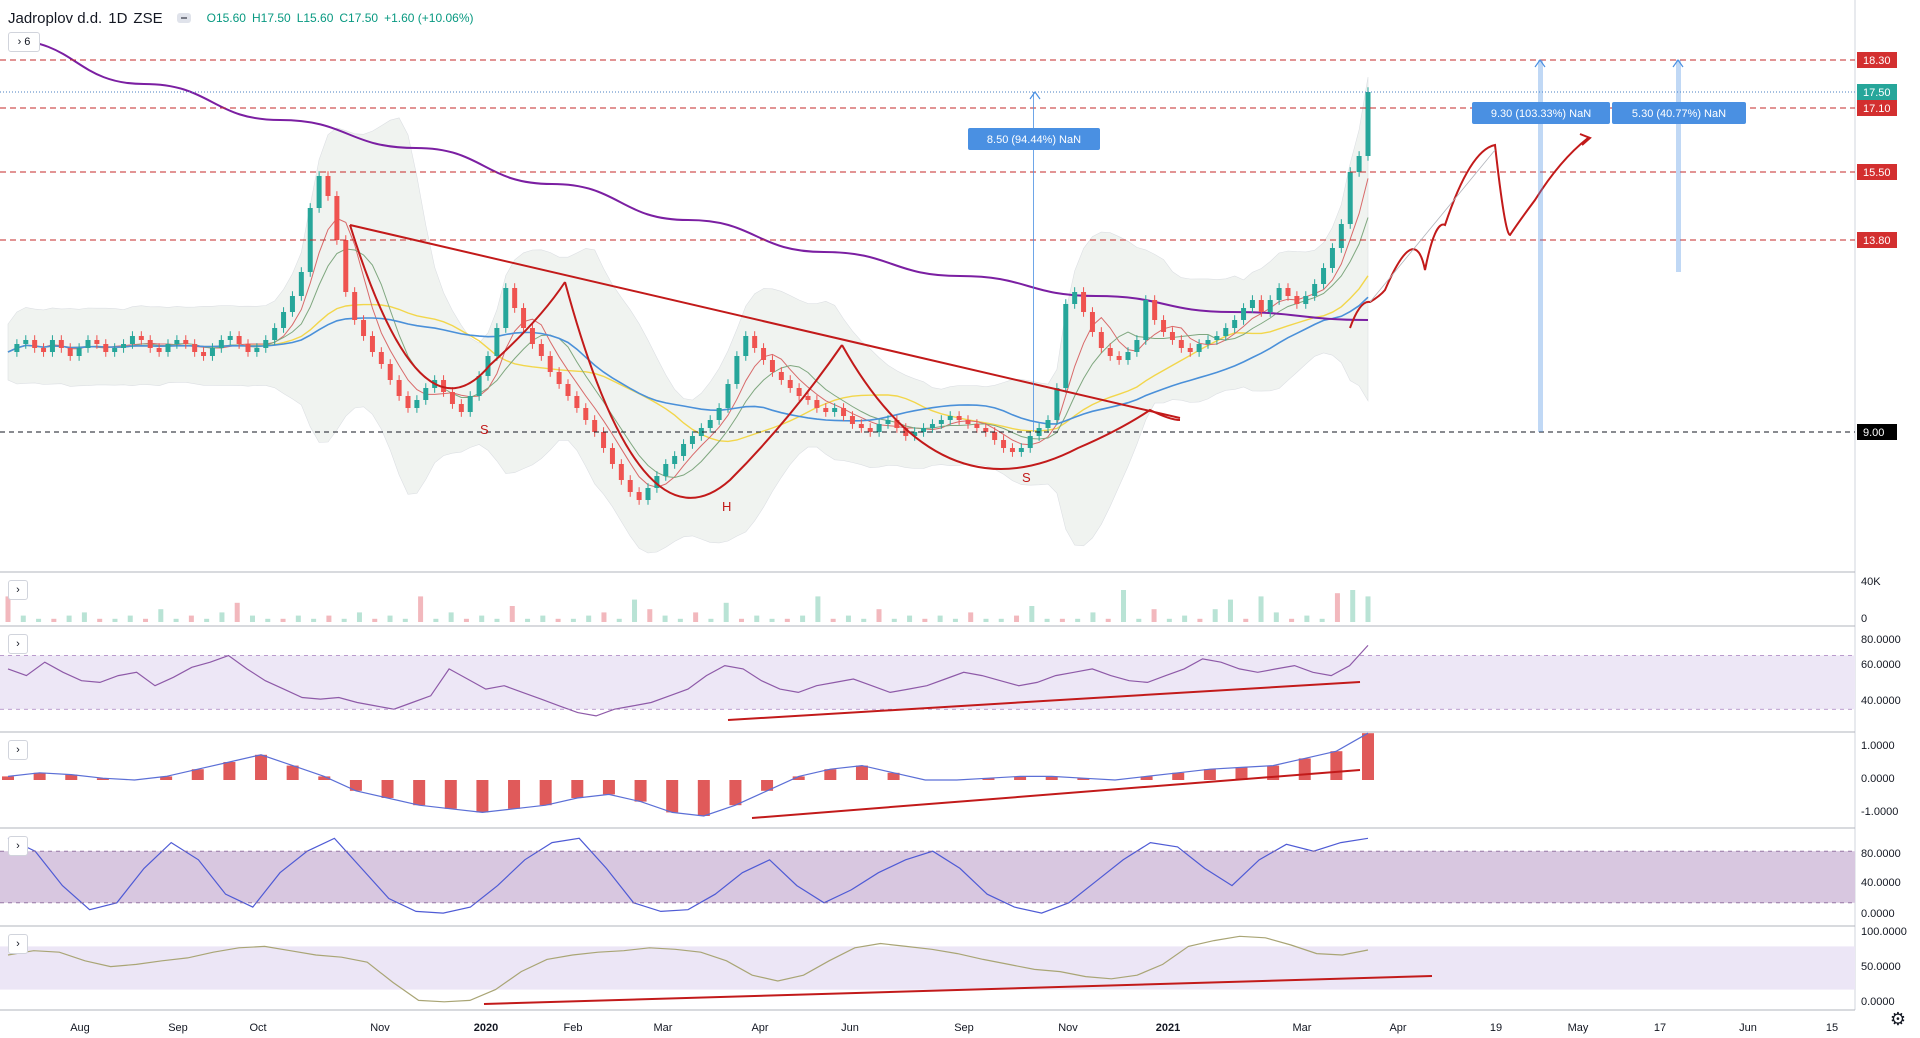 The image size is (1920, 1038). What do you see at coordinates (688, 969) in the screenshot?
I see `osc-line` at bounding box center [688, 969].